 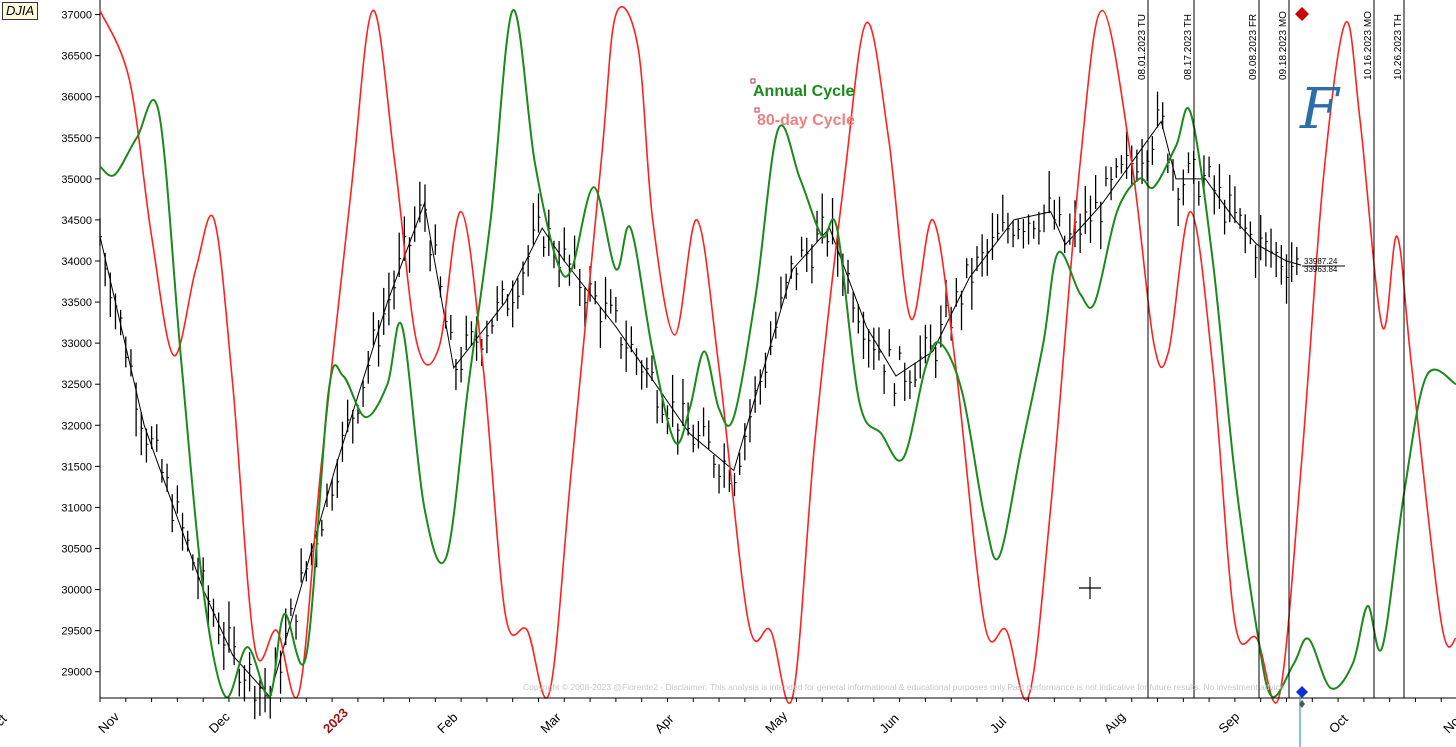 I want to click on y-tick-label: 36000, so click(x=76, y=98).